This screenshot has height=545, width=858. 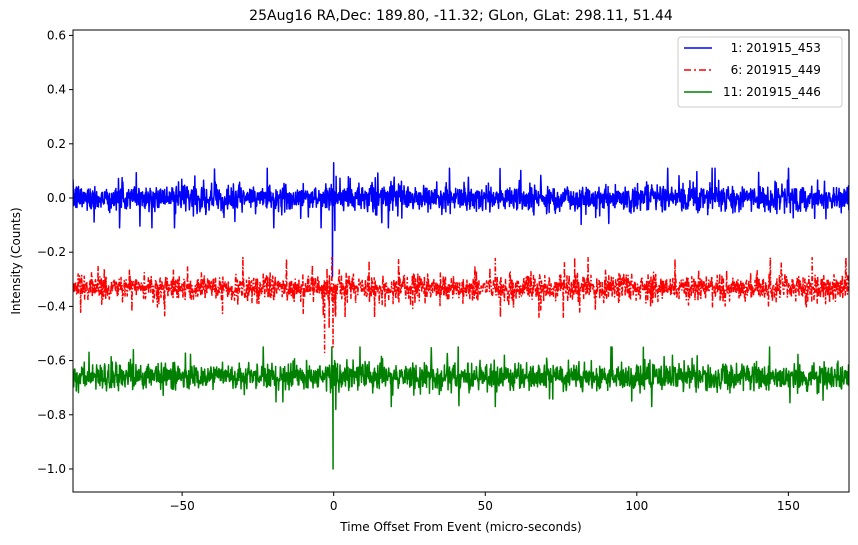 What do you see at coordinates (51, 252) in the screenshot?
I see `y-tick-label: −0.2` at bounding box center [51, 252].